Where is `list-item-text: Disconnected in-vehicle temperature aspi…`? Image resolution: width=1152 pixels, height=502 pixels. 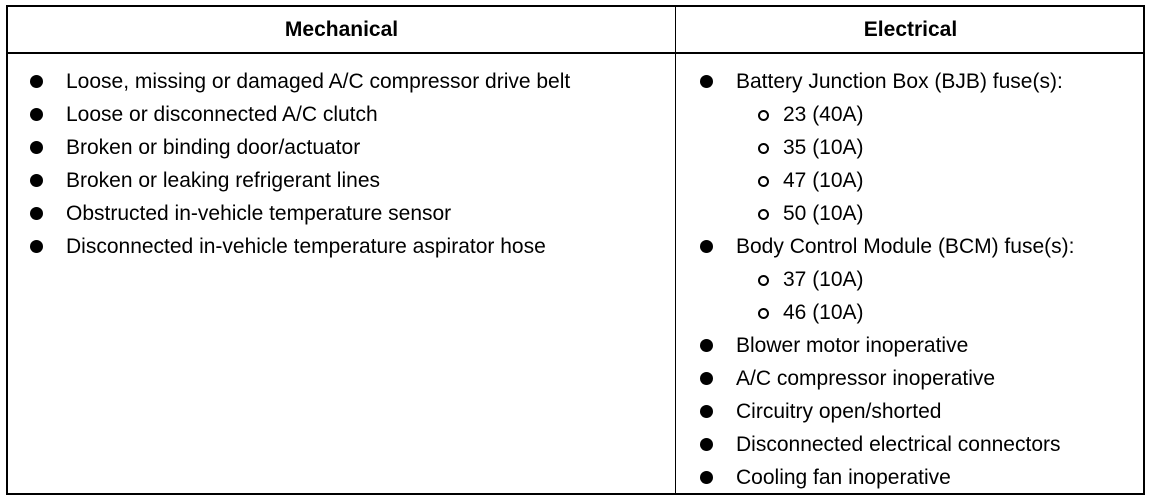
list-item-text: Disconnected in-vehicle temperature aspi… is located at coordinates (306, 246).